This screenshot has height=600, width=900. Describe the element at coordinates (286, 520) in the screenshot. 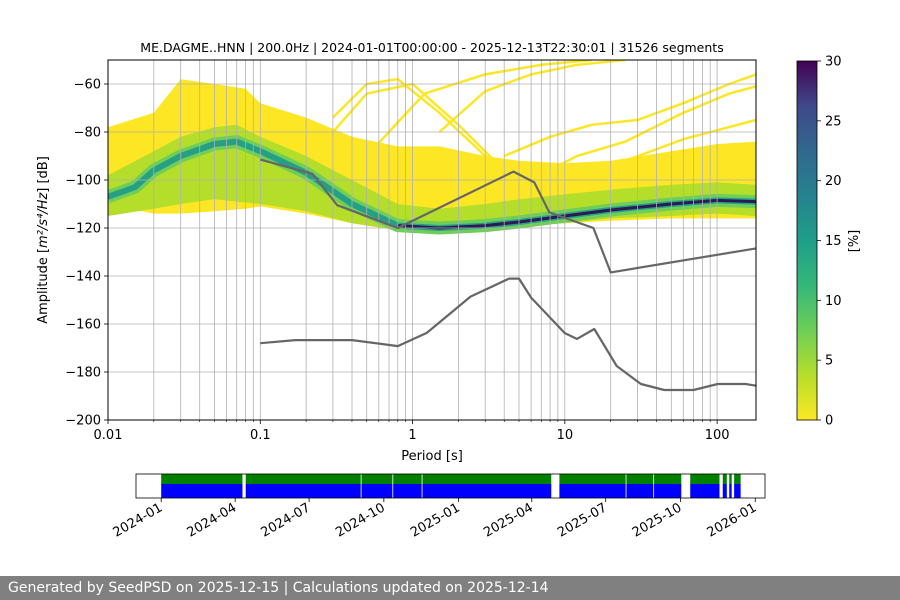

I see `timeline-tick-label: 2024-07` at that location.